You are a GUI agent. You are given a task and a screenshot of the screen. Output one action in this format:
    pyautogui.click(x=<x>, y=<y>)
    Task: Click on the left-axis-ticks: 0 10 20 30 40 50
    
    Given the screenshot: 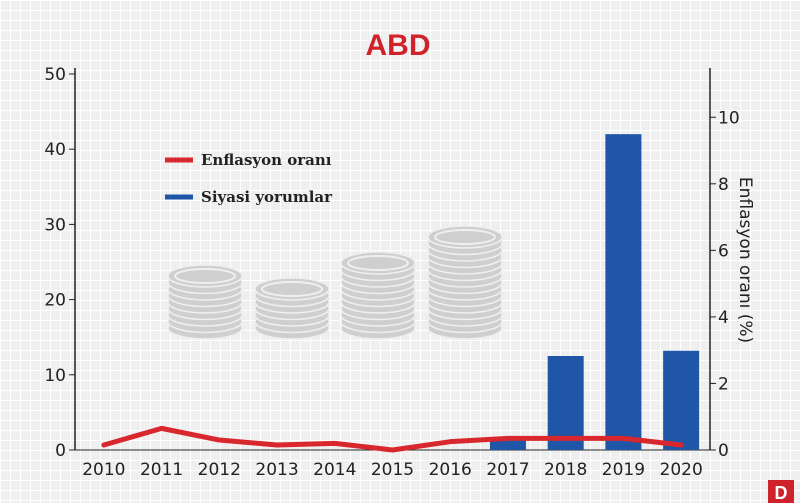 What is the action you would take?
    pyautogui.click(x=59, y=263)
    